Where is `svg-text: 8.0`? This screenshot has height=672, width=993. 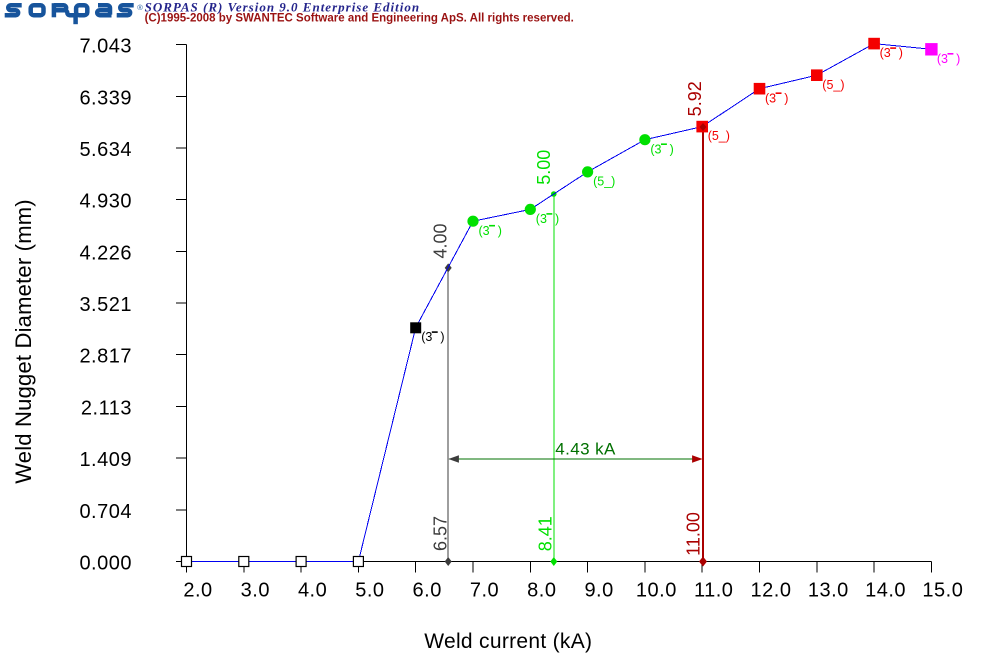
svg-text: 8.0 is located at coordinates (541, 591).